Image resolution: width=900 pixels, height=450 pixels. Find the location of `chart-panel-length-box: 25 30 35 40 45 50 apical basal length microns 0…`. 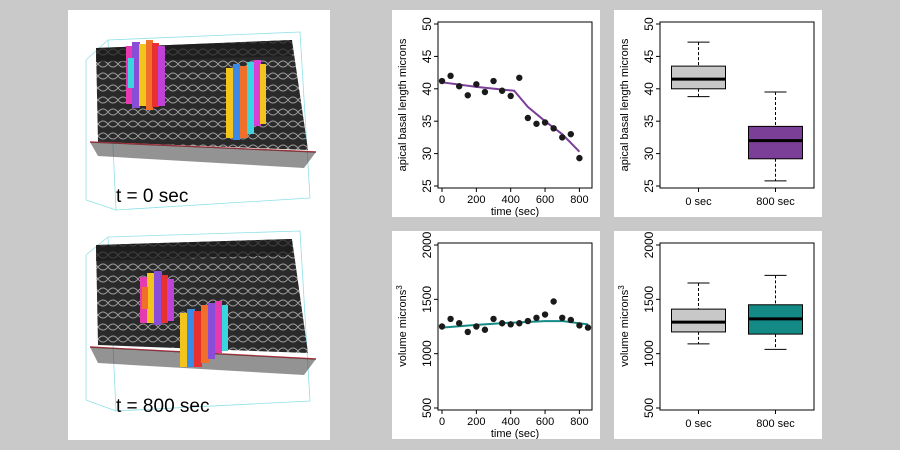

chart-panel-length-box: 25 30 35 40 45 50 apical basal length microns 0… is located at coordinates (718, 113).